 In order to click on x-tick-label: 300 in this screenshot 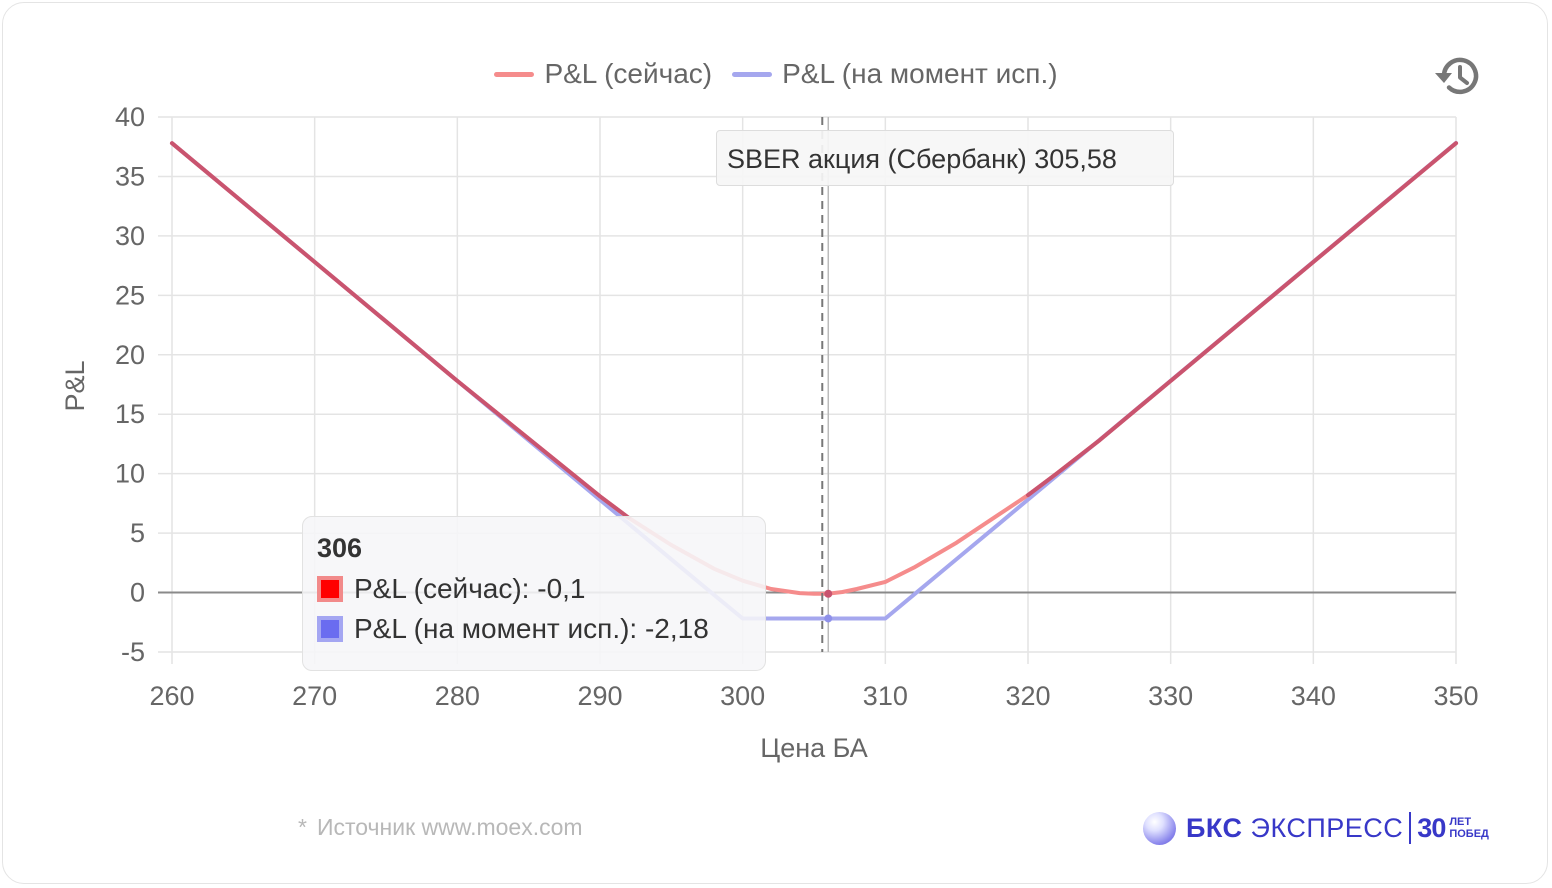, I will do `click(742, 696)`.